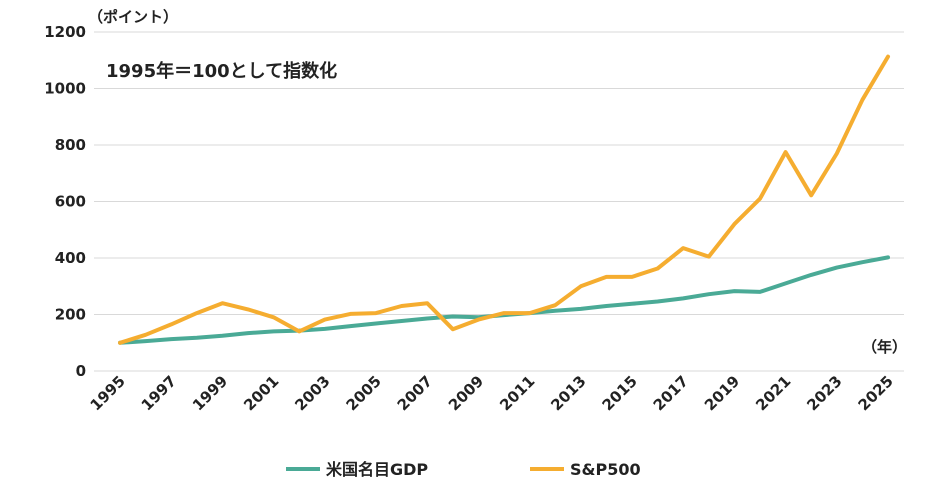  Describe the element at coordinates (364, 393) in the screenshot. I see `x-tick-label: 2005` at that location.